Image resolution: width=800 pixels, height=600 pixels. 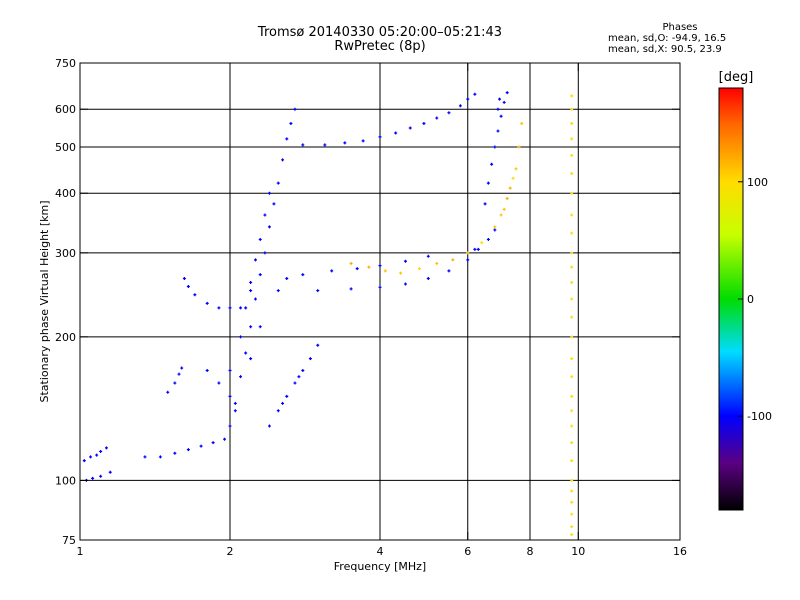 What do you see at coordinates (578, 551) in the screenshot?
I see `x-tick-label: 10` at bounding box center [578, 551].